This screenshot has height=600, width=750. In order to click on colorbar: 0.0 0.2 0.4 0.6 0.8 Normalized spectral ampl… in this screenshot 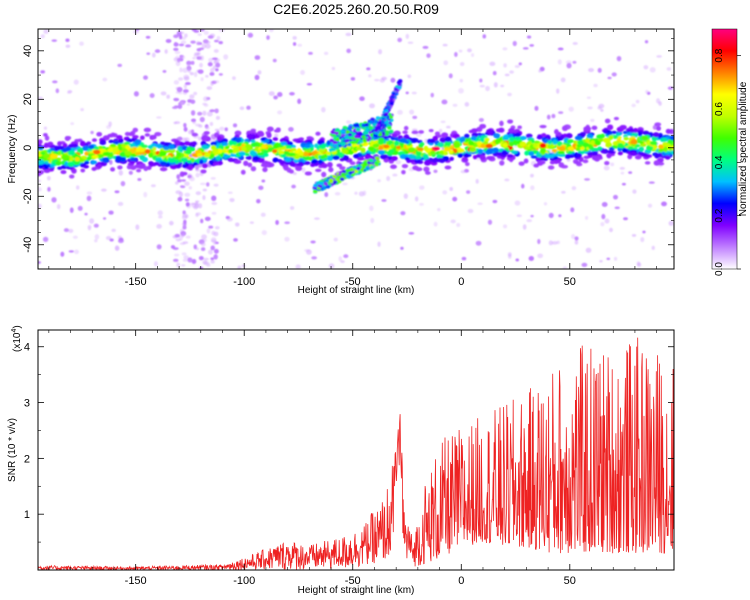, I will do `click(730, 152)`.